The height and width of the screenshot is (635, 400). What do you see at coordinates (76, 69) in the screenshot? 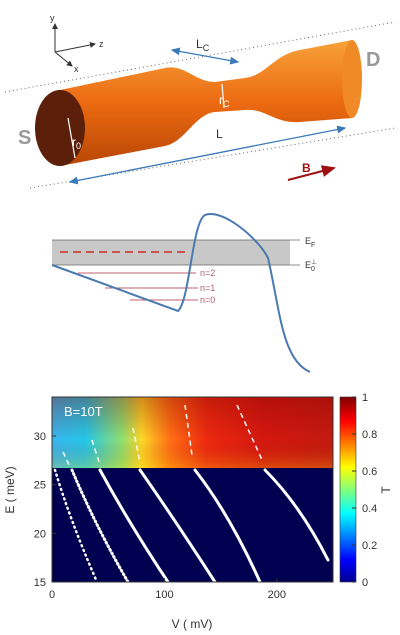
I see `axis-label: x` at bounding box center [76, 69].